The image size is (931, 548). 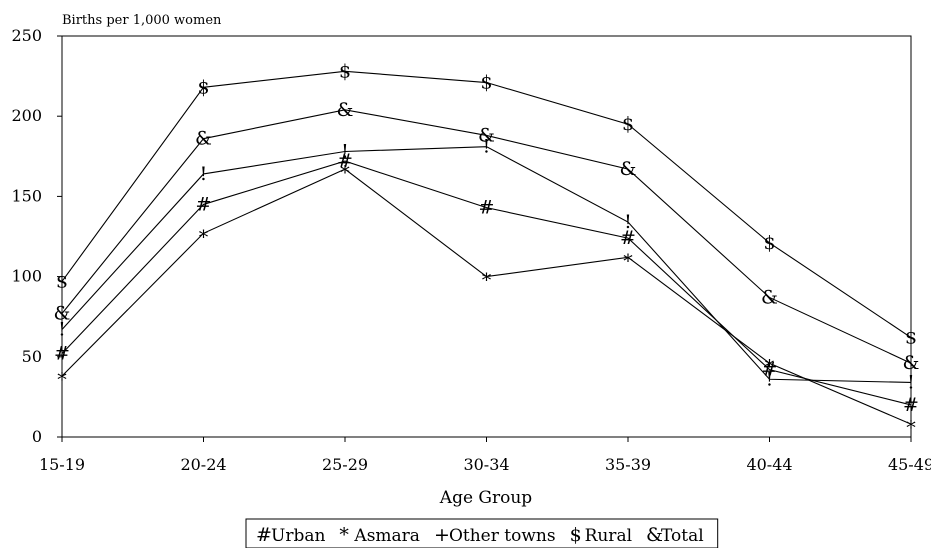 What do you see at coordinates (37, 436) in the screenshot?
I see `y-tick-label: 0` at bounding box center [37, 436].